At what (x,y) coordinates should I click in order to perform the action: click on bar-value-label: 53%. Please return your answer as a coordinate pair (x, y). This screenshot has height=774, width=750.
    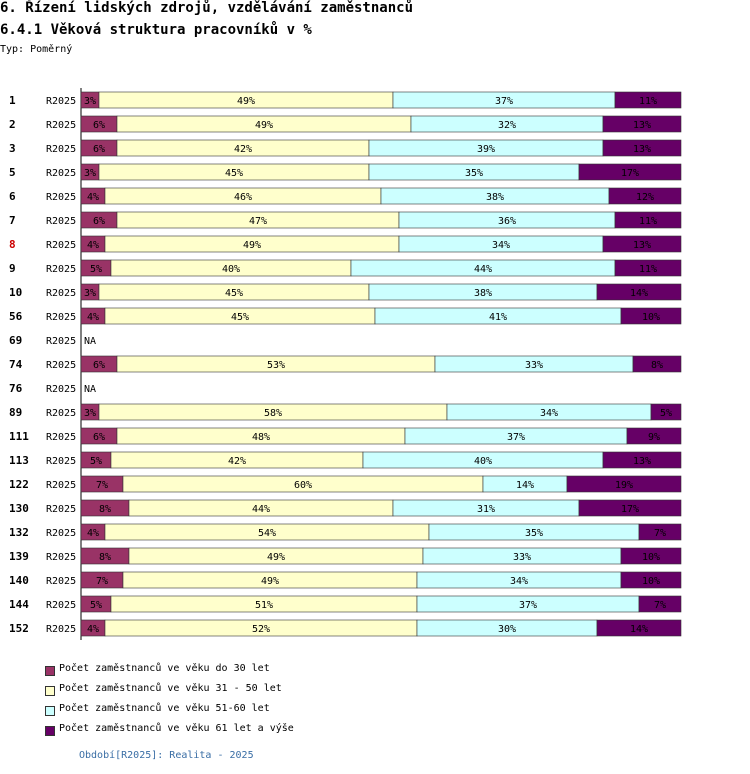
    Looking at the image, I should click on (276, 365).